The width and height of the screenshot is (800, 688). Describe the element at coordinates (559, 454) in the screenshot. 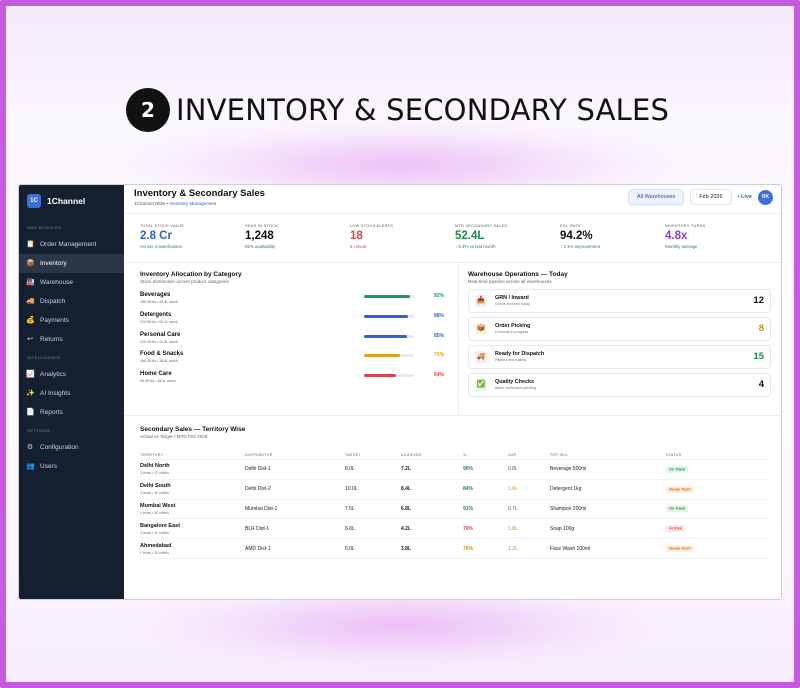

I see `column-header: TOP SKU` at that location.